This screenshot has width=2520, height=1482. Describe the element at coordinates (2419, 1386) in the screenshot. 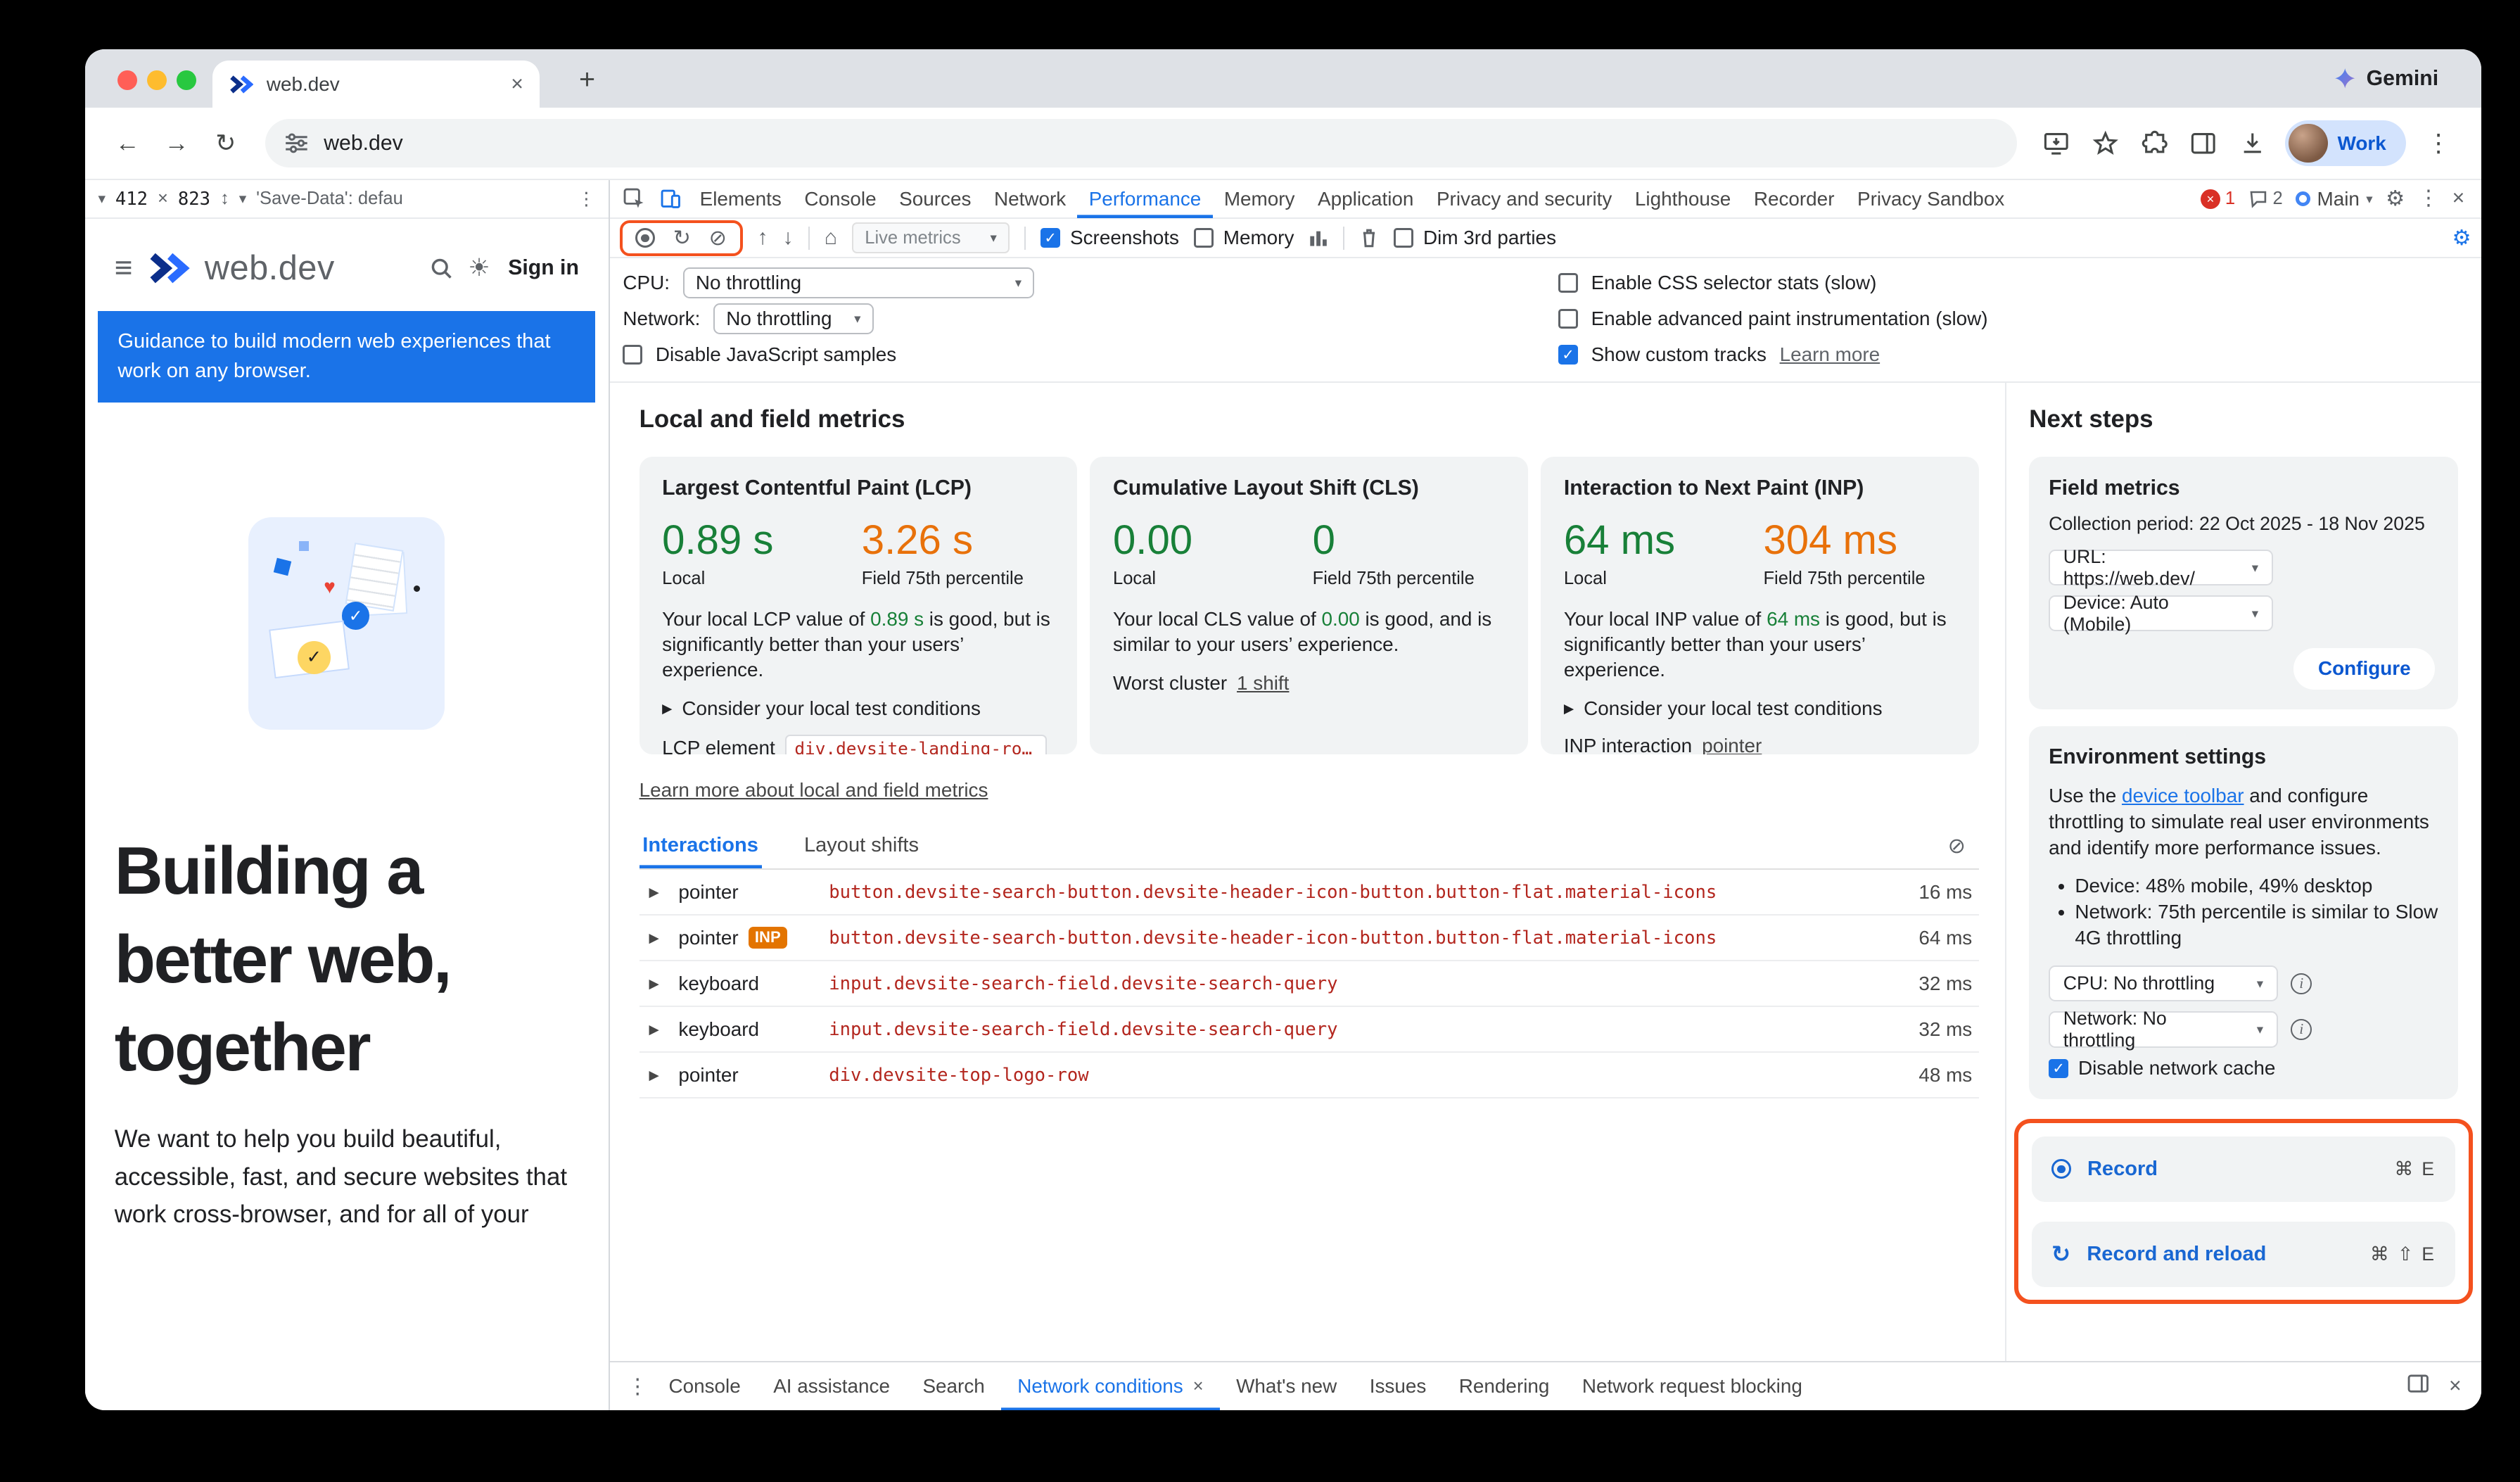

I see `toggle-drawer-layout-icon` at that location.